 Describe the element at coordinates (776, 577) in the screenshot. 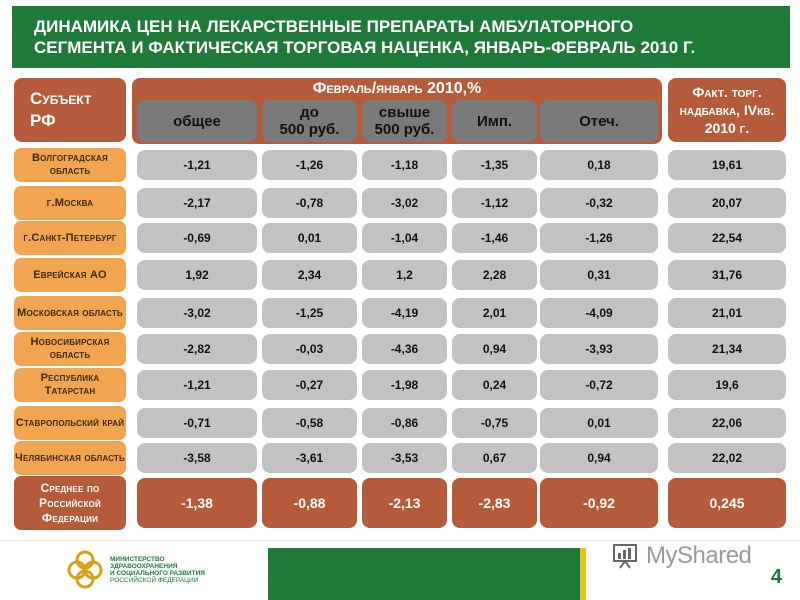

I see `page-number: 4` at that location.